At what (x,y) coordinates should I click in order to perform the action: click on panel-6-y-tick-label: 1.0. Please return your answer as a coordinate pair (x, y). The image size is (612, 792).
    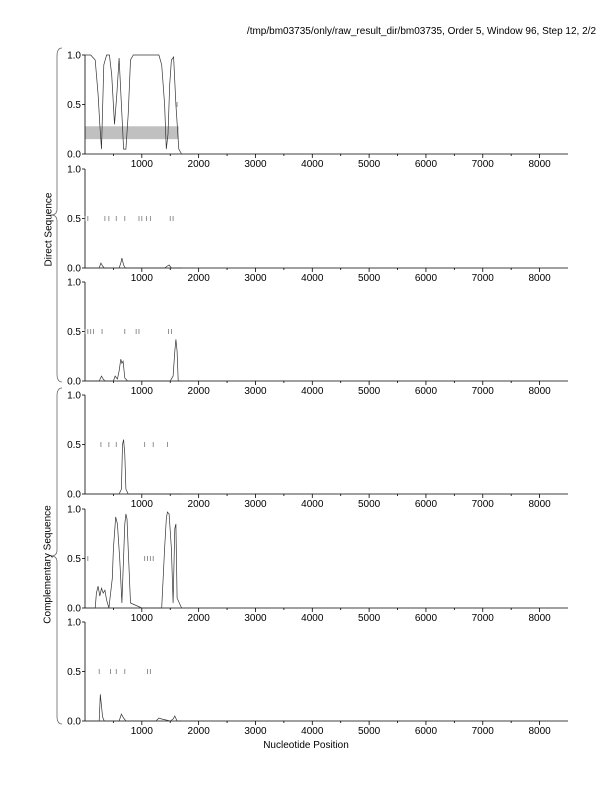
    Looking at the image, I should click on (74, 623).